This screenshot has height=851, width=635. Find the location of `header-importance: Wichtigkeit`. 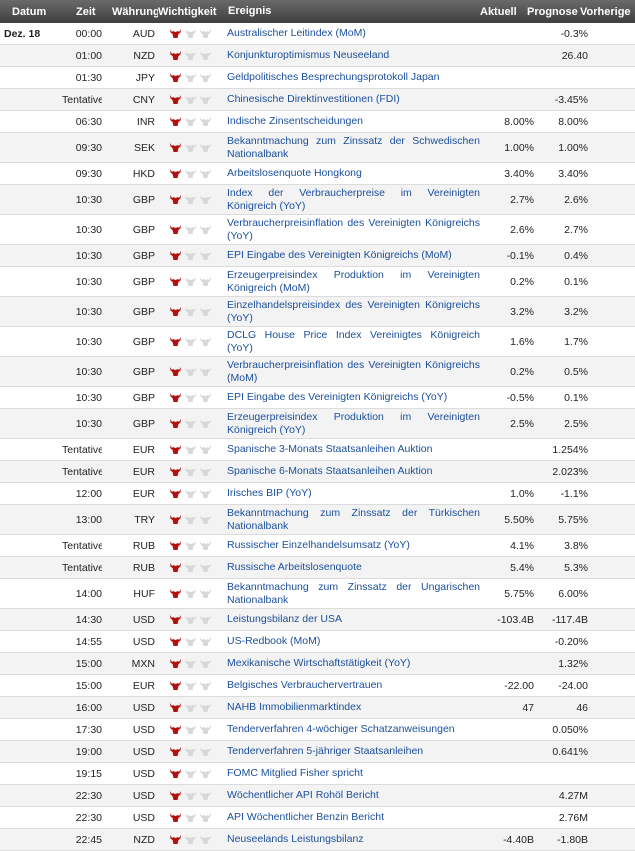

header-importance: Wichtigkeit is located at coordinates (187, 11).